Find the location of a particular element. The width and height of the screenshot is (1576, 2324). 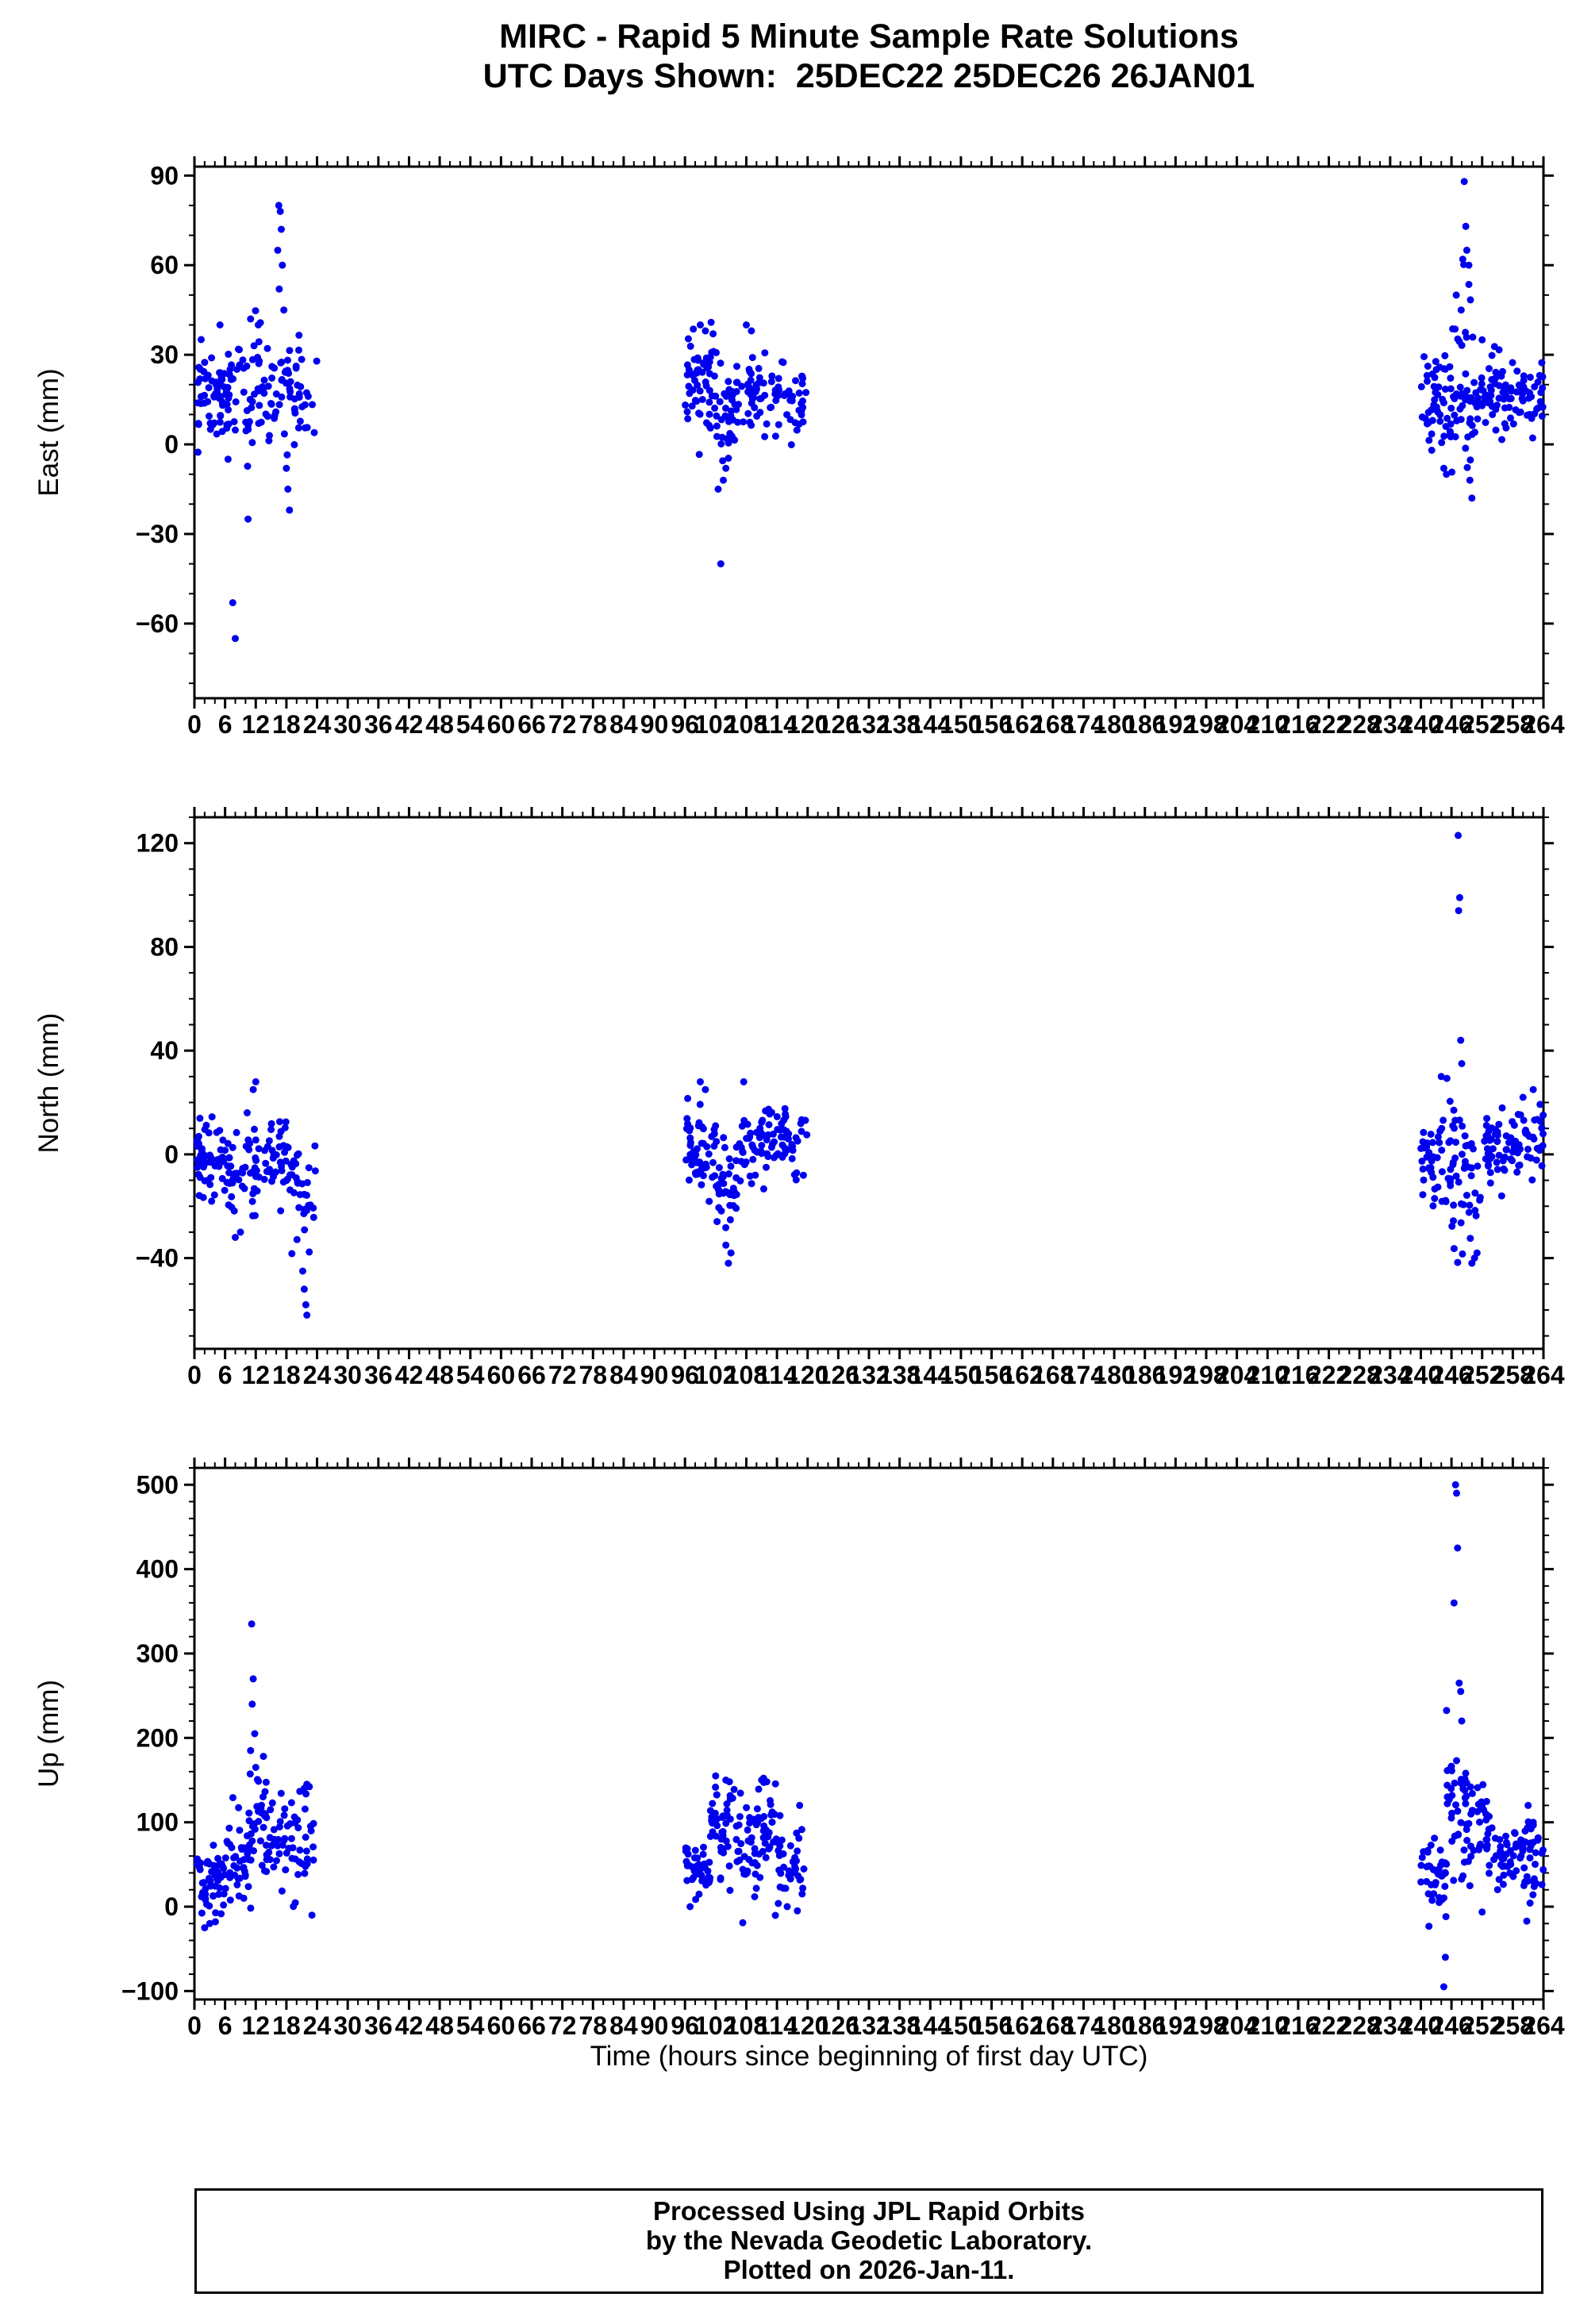

svg-text: 252 is located at coordinates (1482, 1375).